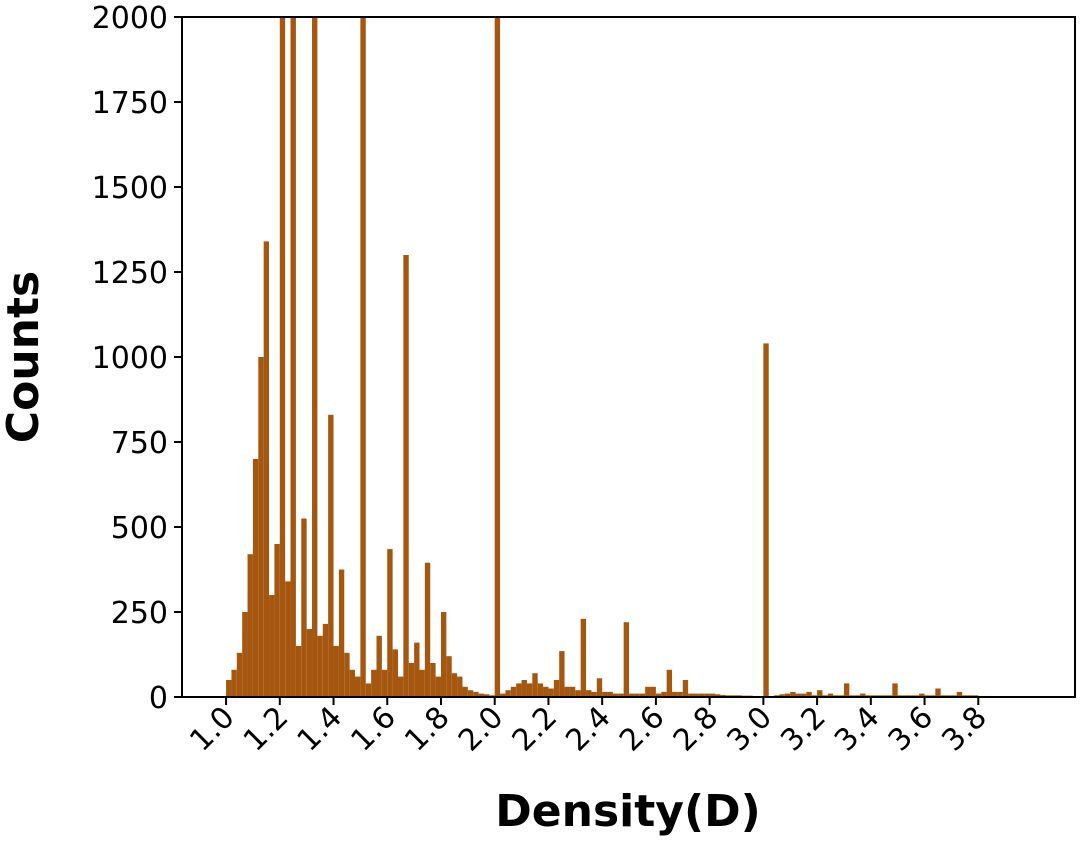  I want to click on x-tick-label: 3.8, so click(964, 729).